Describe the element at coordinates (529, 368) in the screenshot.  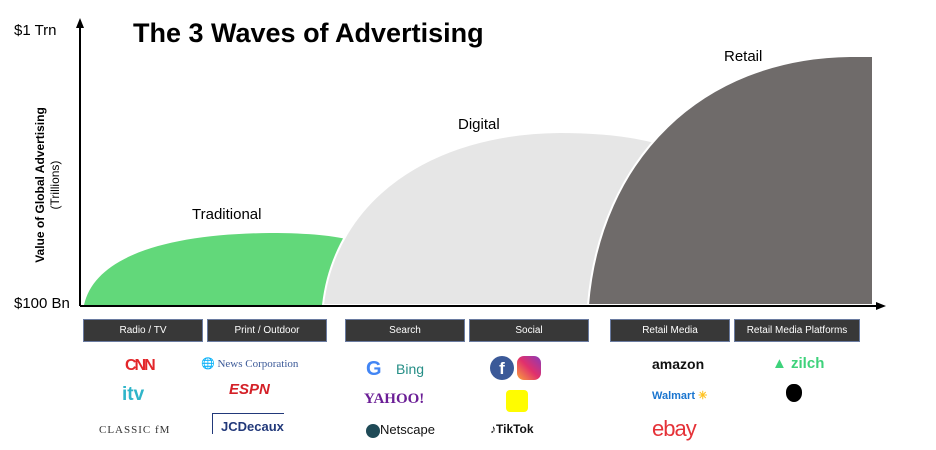
I see `instagram-icon` at that location.